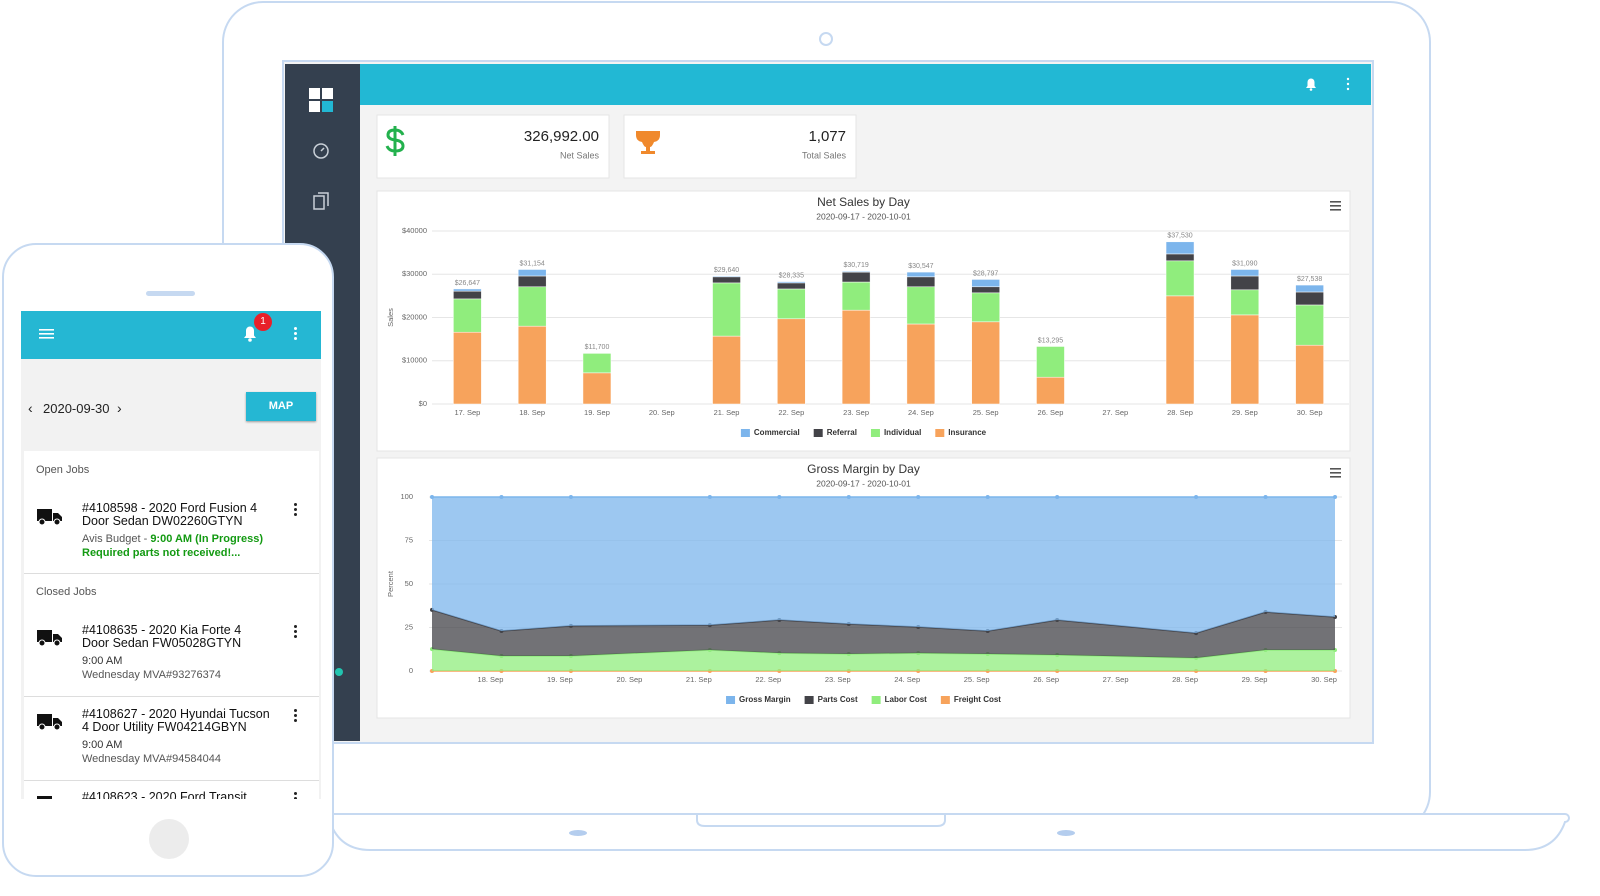 The height and width of the screenshot is (896, 1600). I want to click on y-axis-title: Percent, so click(390, 583).